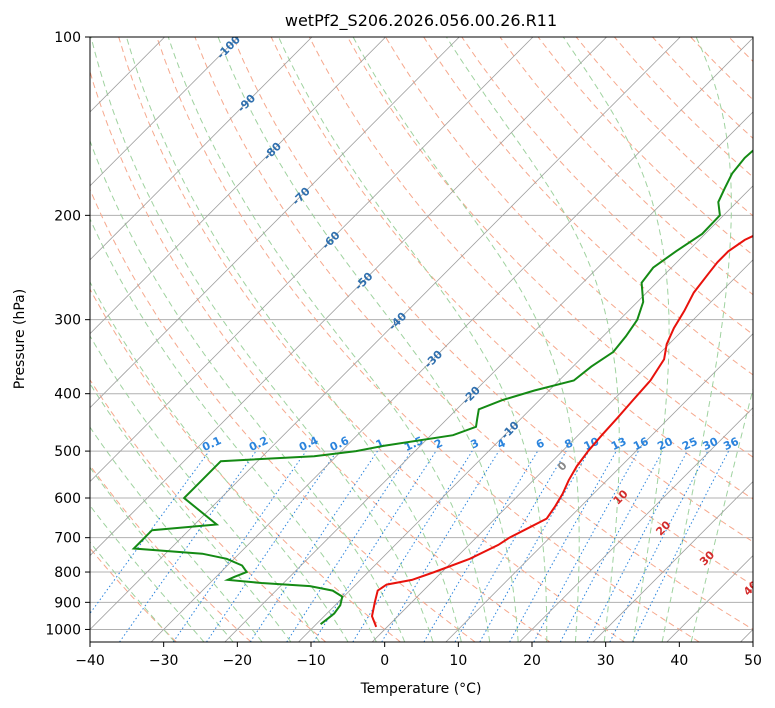 This screenshot has height=708, width=775. Describe the element at coordinates (475, 443) in the screenshot. I see `mixing-ratio-label: 3` at that location.